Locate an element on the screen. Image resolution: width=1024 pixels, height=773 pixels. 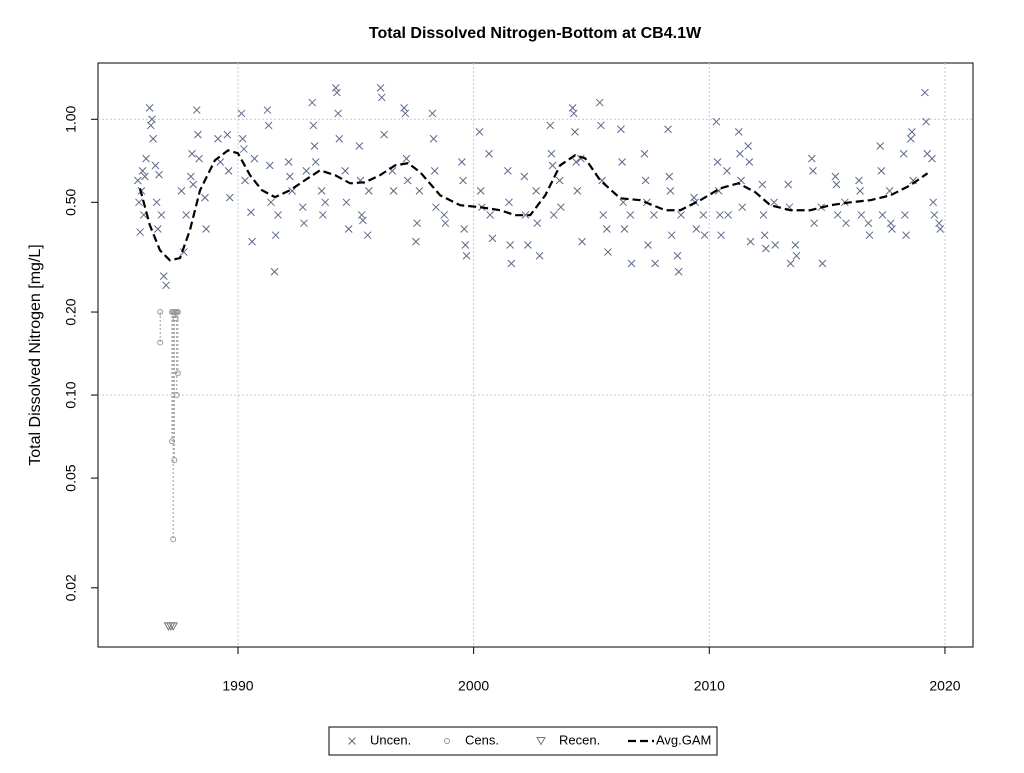
triangle-marker is located at coordinates (173, 626).